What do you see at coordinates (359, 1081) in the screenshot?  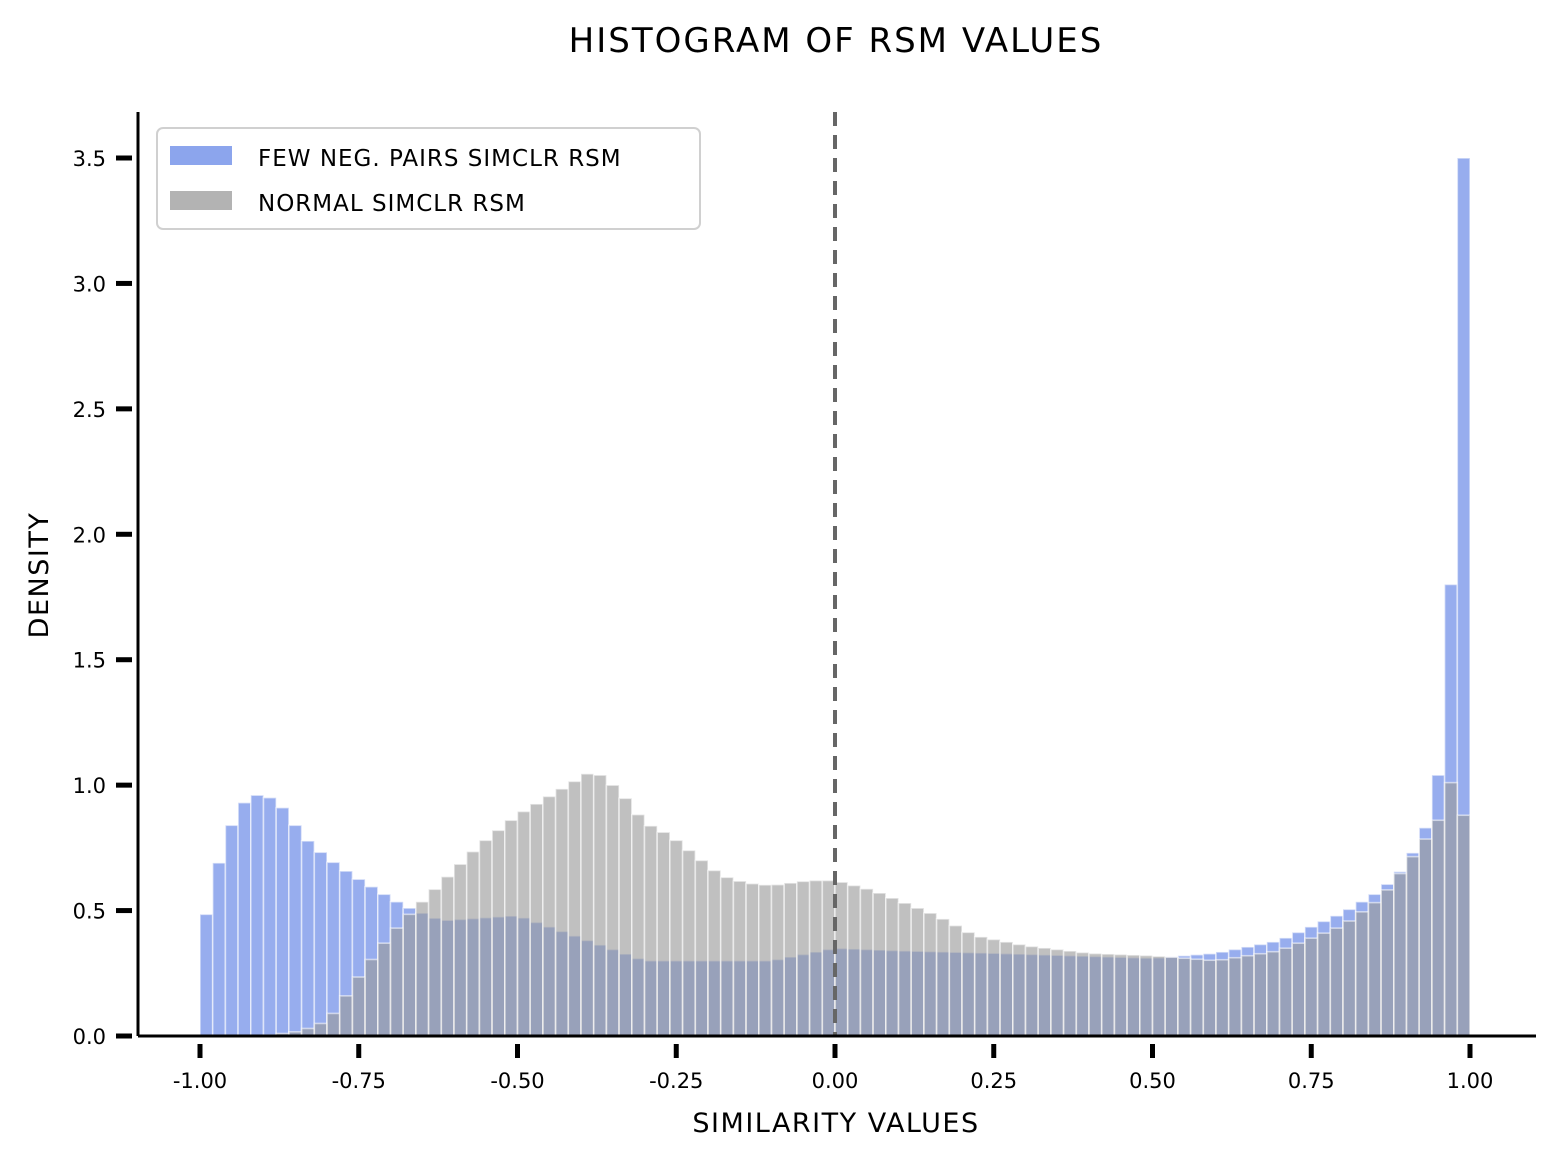 I see `x-tick-label: -0.75` at bounding box center [359, 1081].